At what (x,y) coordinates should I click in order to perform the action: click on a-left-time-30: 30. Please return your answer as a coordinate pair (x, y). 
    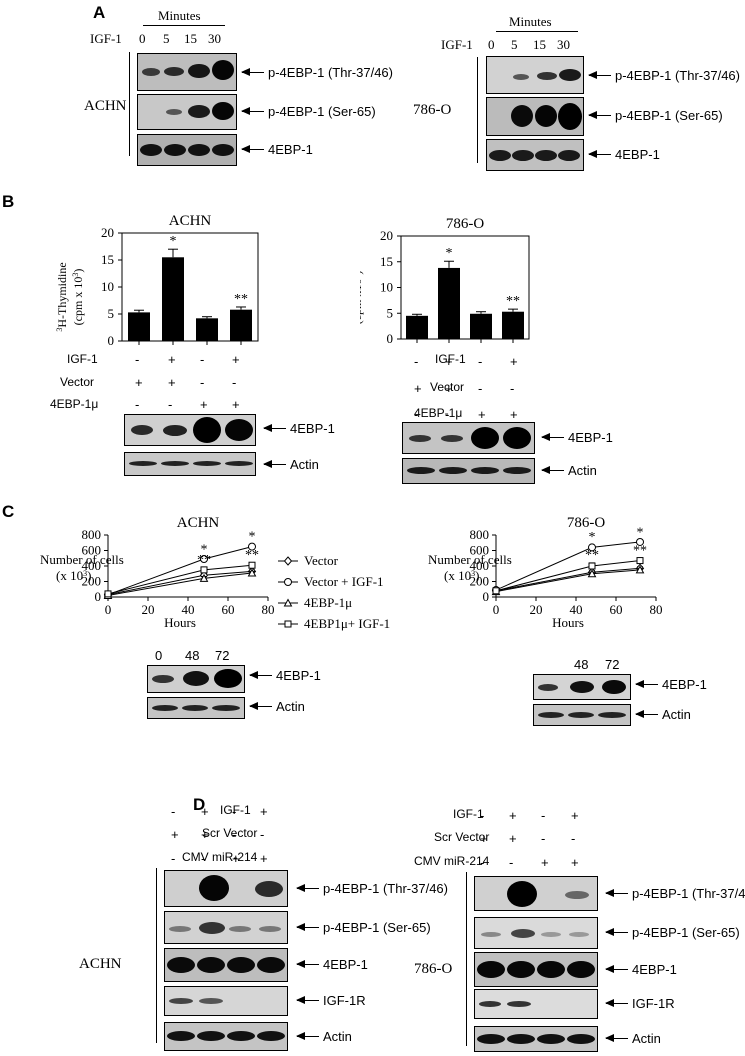
    Looking at the image, I should click on (214, 38).